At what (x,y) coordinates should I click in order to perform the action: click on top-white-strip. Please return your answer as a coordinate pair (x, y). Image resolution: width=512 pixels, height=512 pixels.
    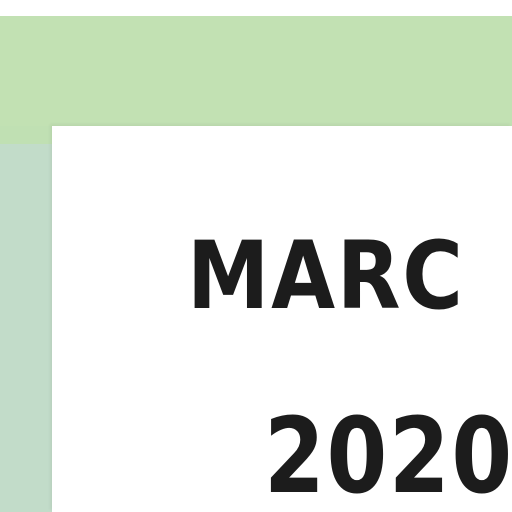
    Looking at the image, I should click on (256, 8).